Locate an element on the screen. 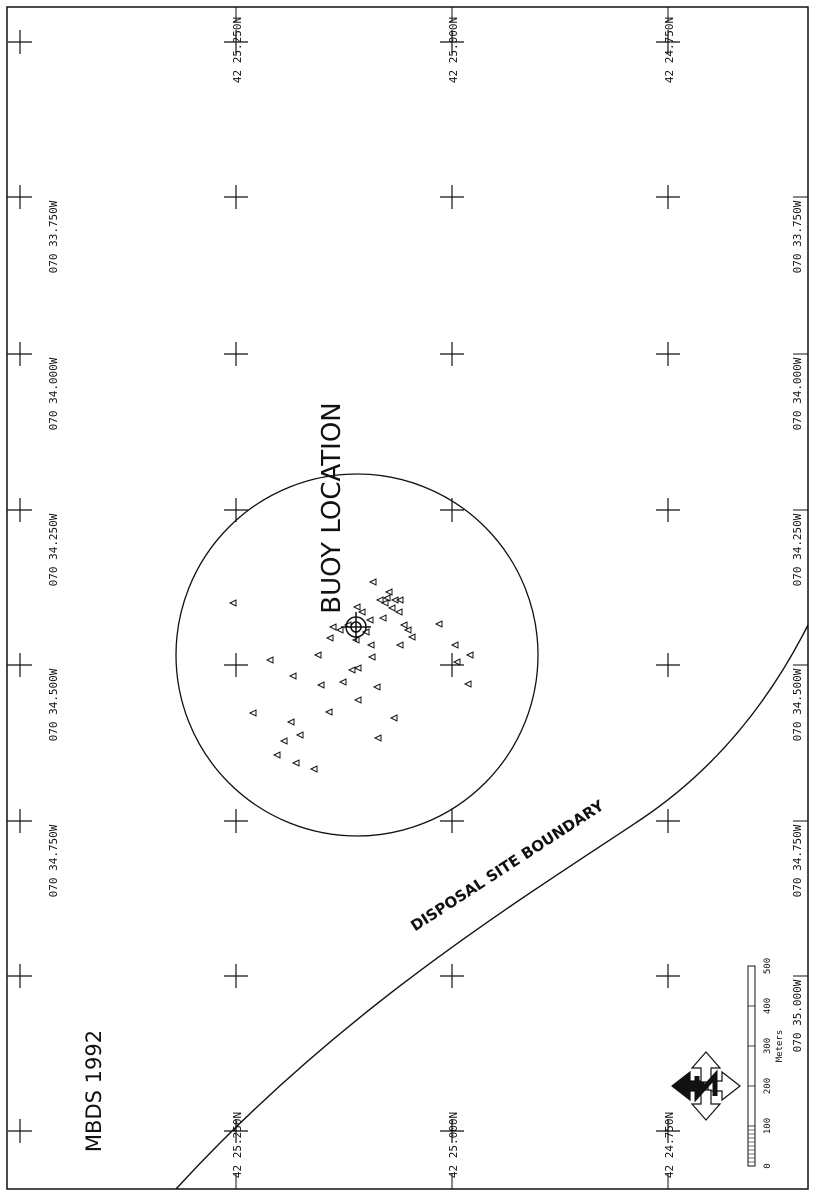 This screenshot has width=815, height=1196. lat-label-top-24750: 42 24.750N is located at coordinates (669, 50).